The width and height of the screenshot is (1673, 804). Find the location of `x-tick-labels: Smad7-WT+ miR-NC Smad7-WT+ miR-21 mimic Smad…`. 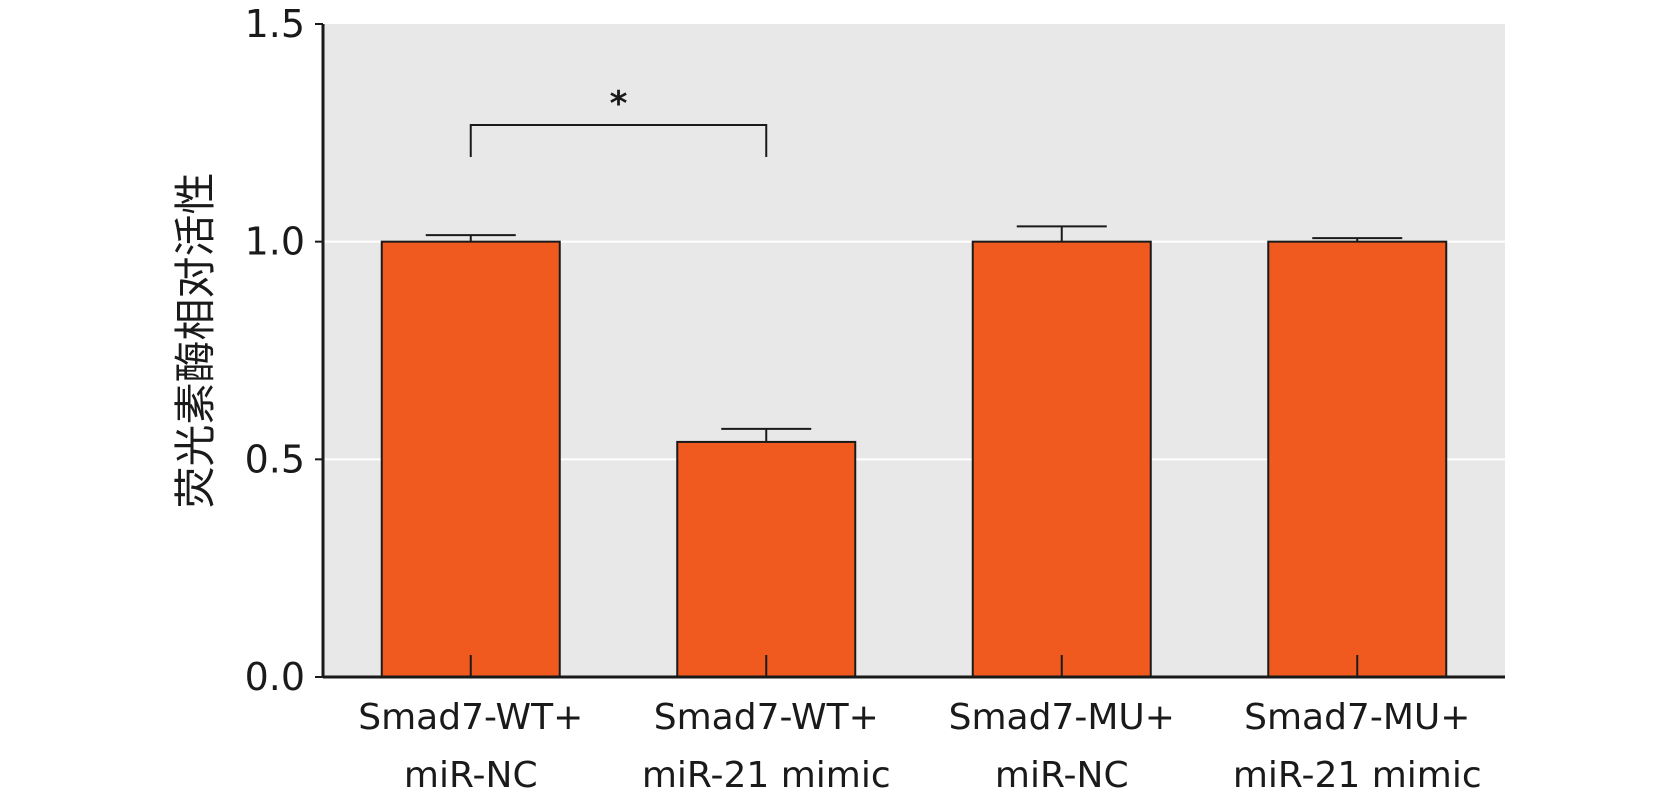

x-tick-labels: Smad7-WT+ miR-NC Smad7-WT+ miR-21 mimic Smad… is located at coordinates (919, 746).